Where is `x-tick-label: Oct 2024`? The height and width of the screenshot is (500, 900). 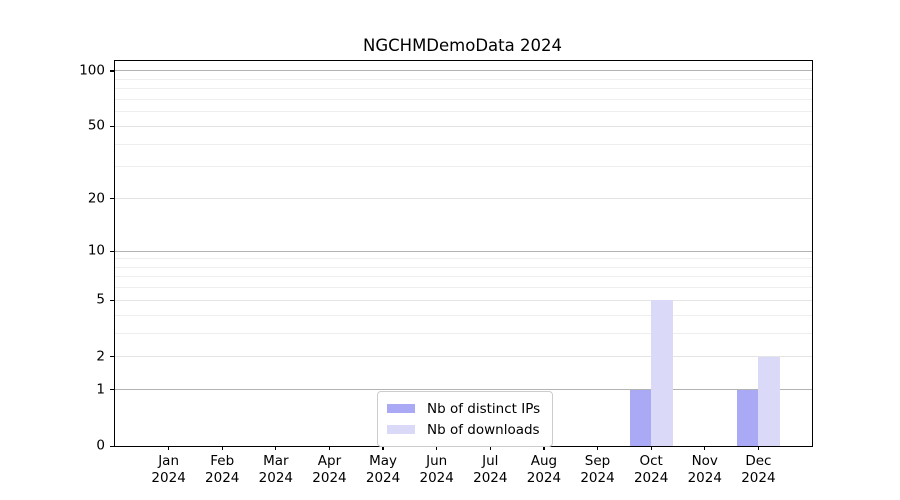 x-tick-label: Oct 2024 is located at coordinates (651, 470).